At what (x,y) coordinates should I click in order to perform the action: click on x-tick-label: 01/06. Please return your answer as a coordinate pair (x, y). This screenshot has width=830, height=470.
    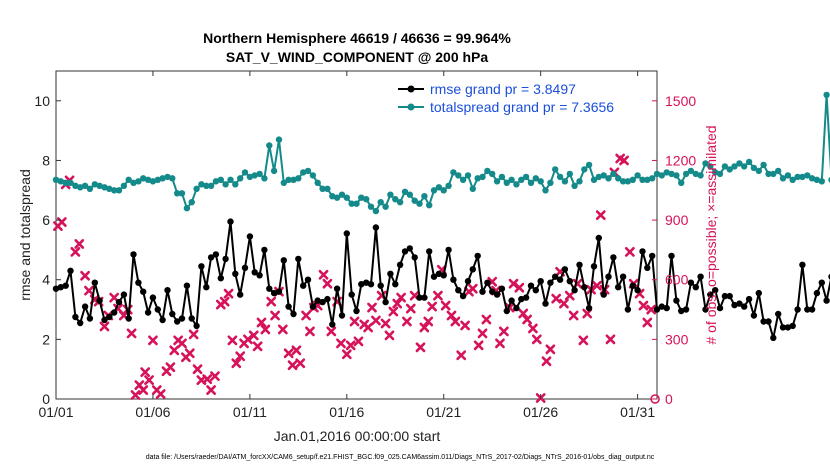
    Looking at the image, I should click on (152, 412).